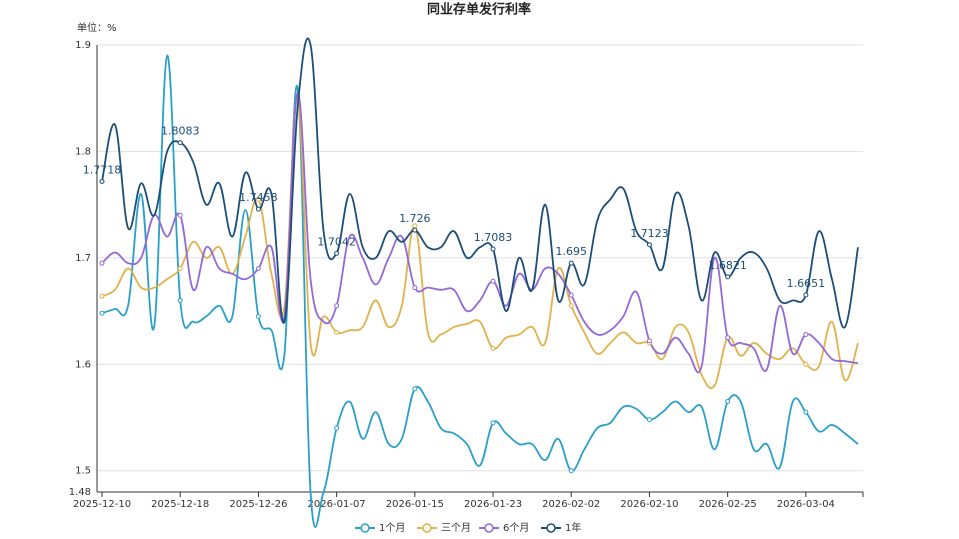 The height and width of the screenshot is (539, 959). Describe the element at coordinates (806, 504) in the screenshot. I see `x-tick-label: 2026-03-04` at that location.